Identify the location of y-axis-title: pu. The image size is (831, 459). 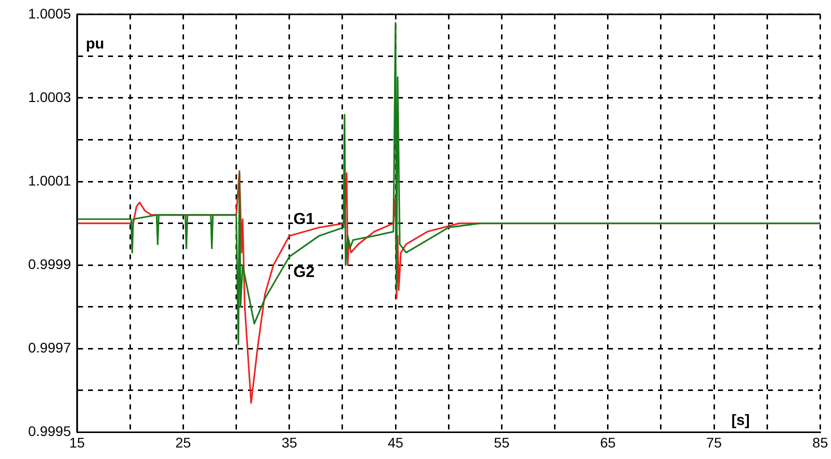
(95, 43).